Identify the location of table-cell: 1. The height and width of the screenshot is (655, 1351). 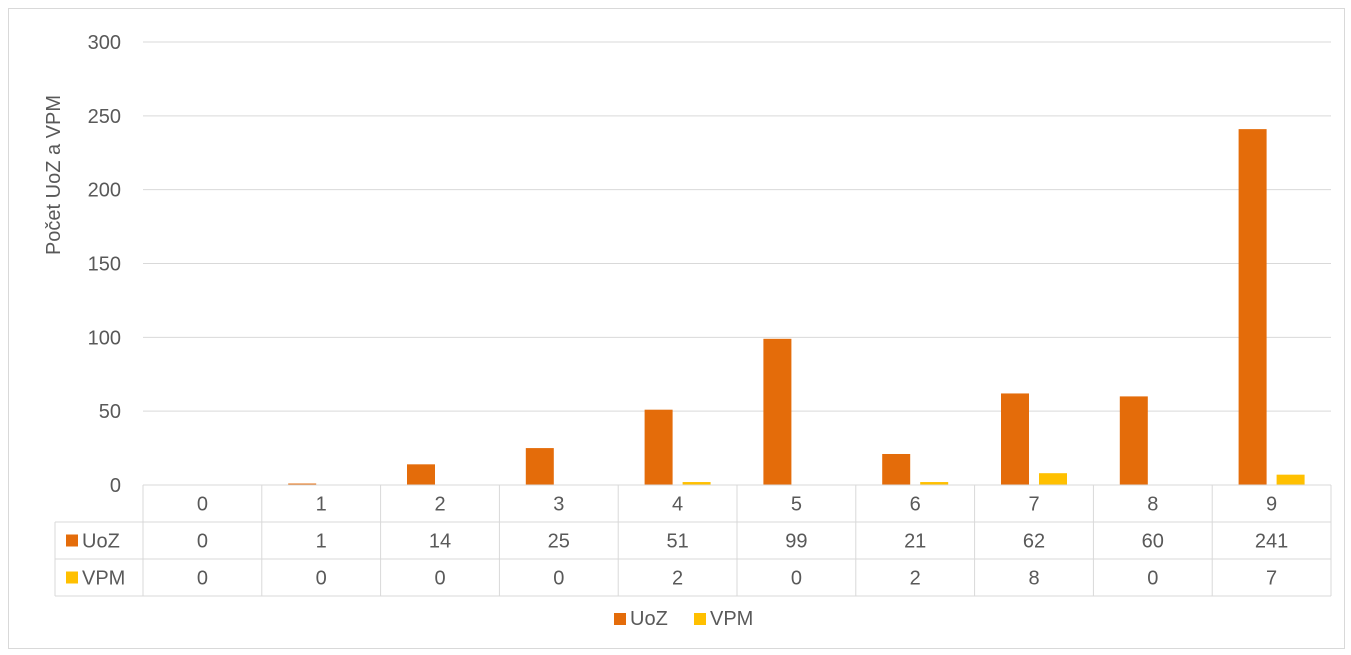
(321, 542).